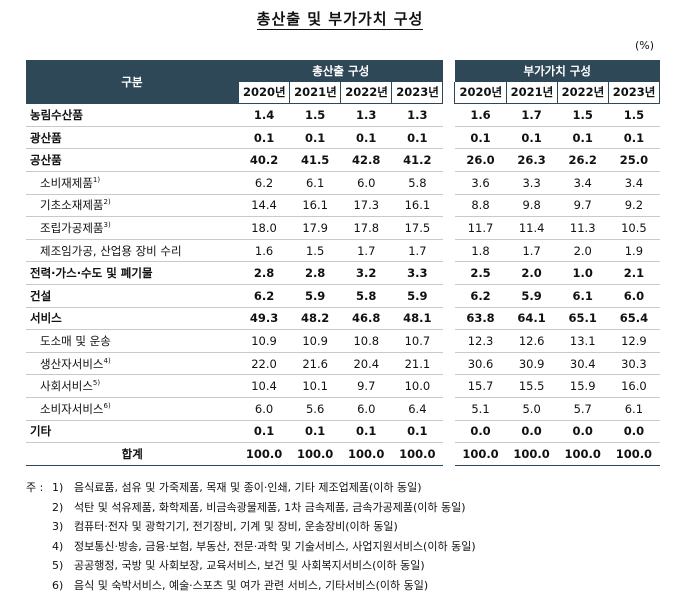  I want to click on value-added-group-header: 부가가치 구성, so click(557, 71).